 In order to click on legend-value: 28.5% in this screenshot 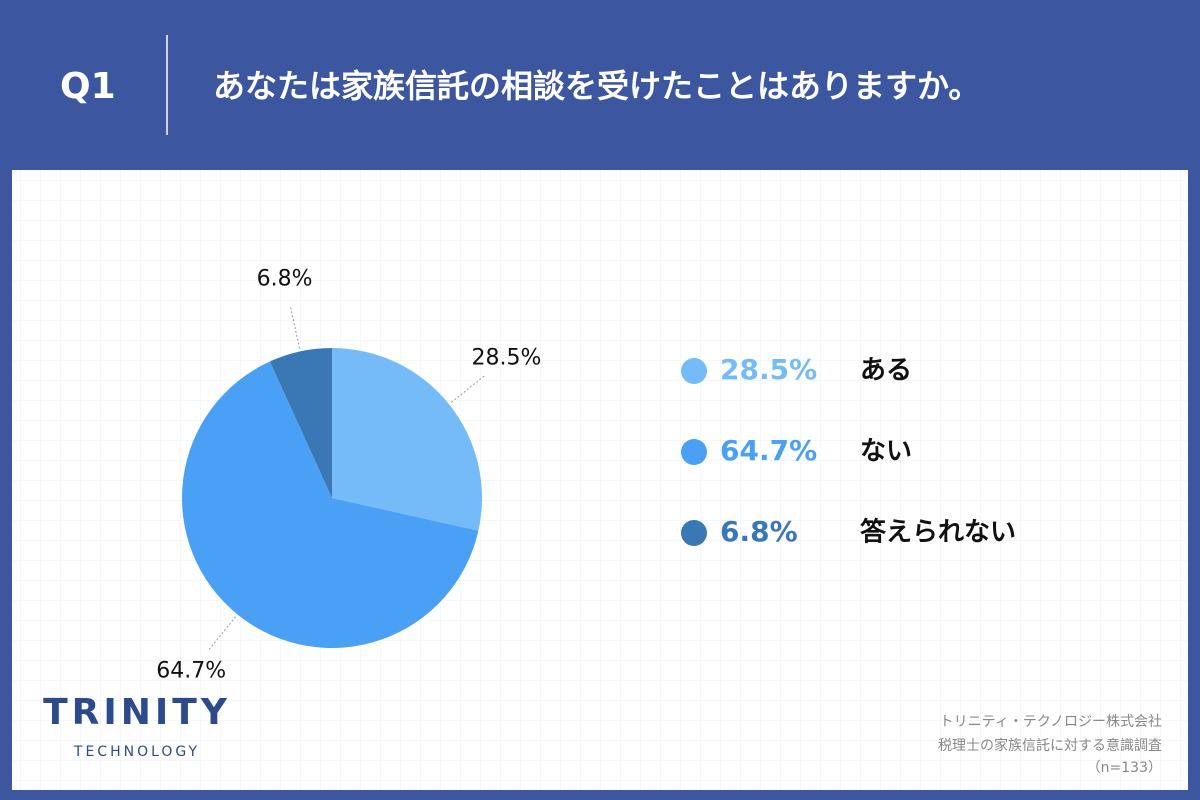, I will do `click(768, 369)`.